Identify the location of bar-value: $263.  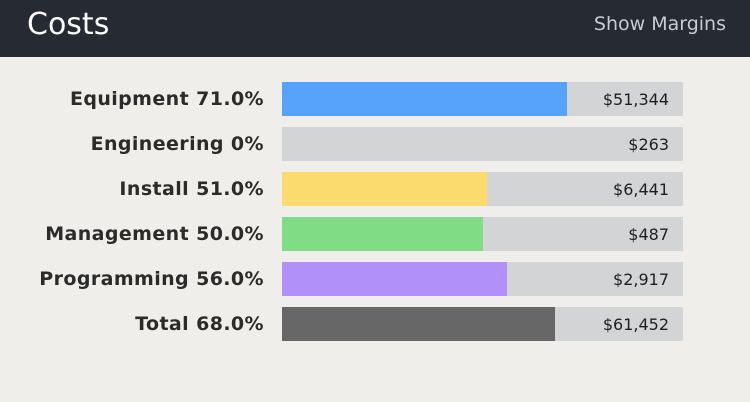
(648, 144).